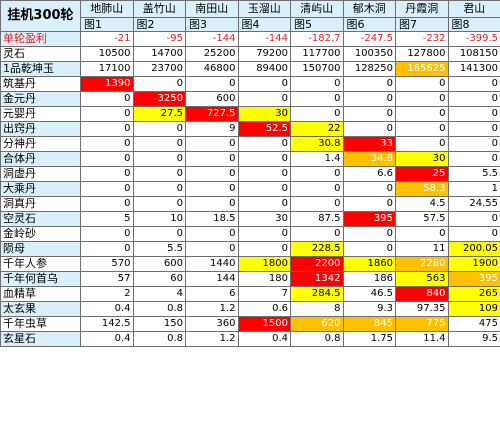  I want to click on table-row: 洞虚丹 0 0 0 0 0 6.6 25 5.5, so click(250, 174).